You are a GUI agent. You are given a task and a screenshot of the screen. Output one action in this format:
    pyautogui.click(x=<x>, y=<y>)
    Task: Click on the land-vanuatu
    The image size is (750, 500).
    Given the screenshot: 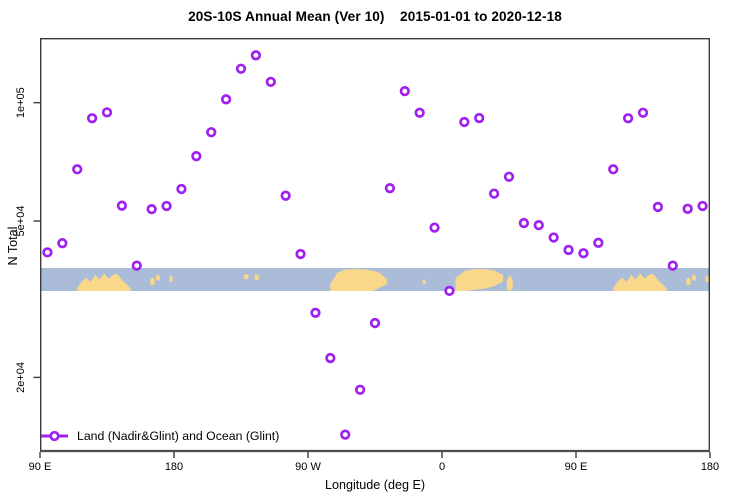 What is the action you would take?
    pyautogui.click(x=158, y=277)
    